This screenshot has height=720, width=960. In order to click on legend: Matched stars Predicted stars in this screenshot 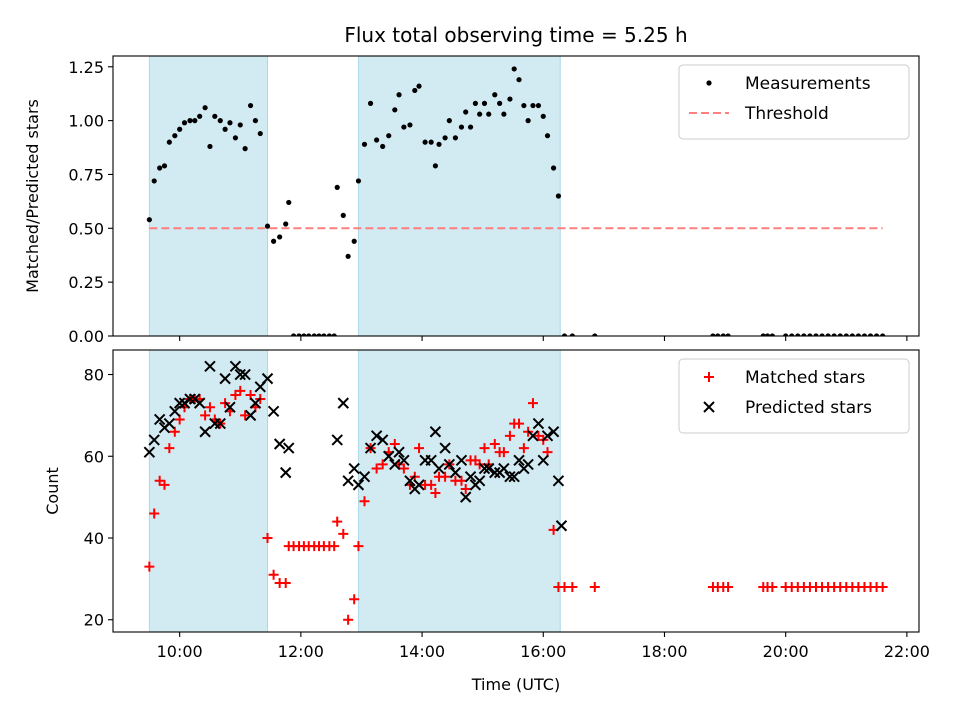, I will do `click(794, 396)`.